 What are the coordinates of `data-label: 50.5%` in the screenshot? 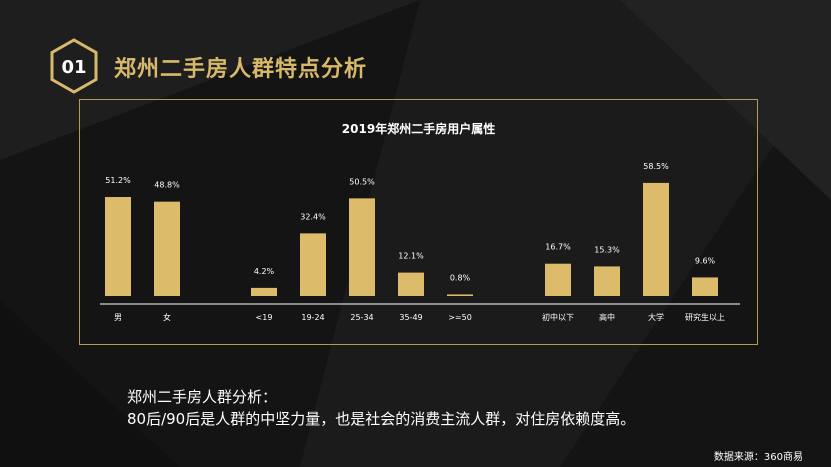 It's located at (362, 181).